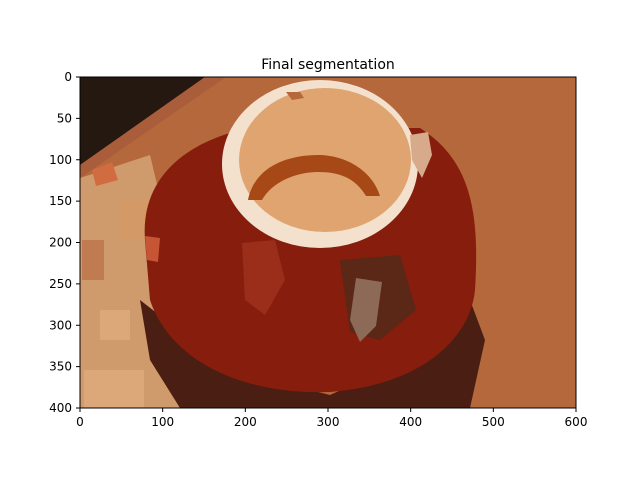 The height and width of the screenshot is (480, 640). I want to click on rim-gap, so click(295, 96).